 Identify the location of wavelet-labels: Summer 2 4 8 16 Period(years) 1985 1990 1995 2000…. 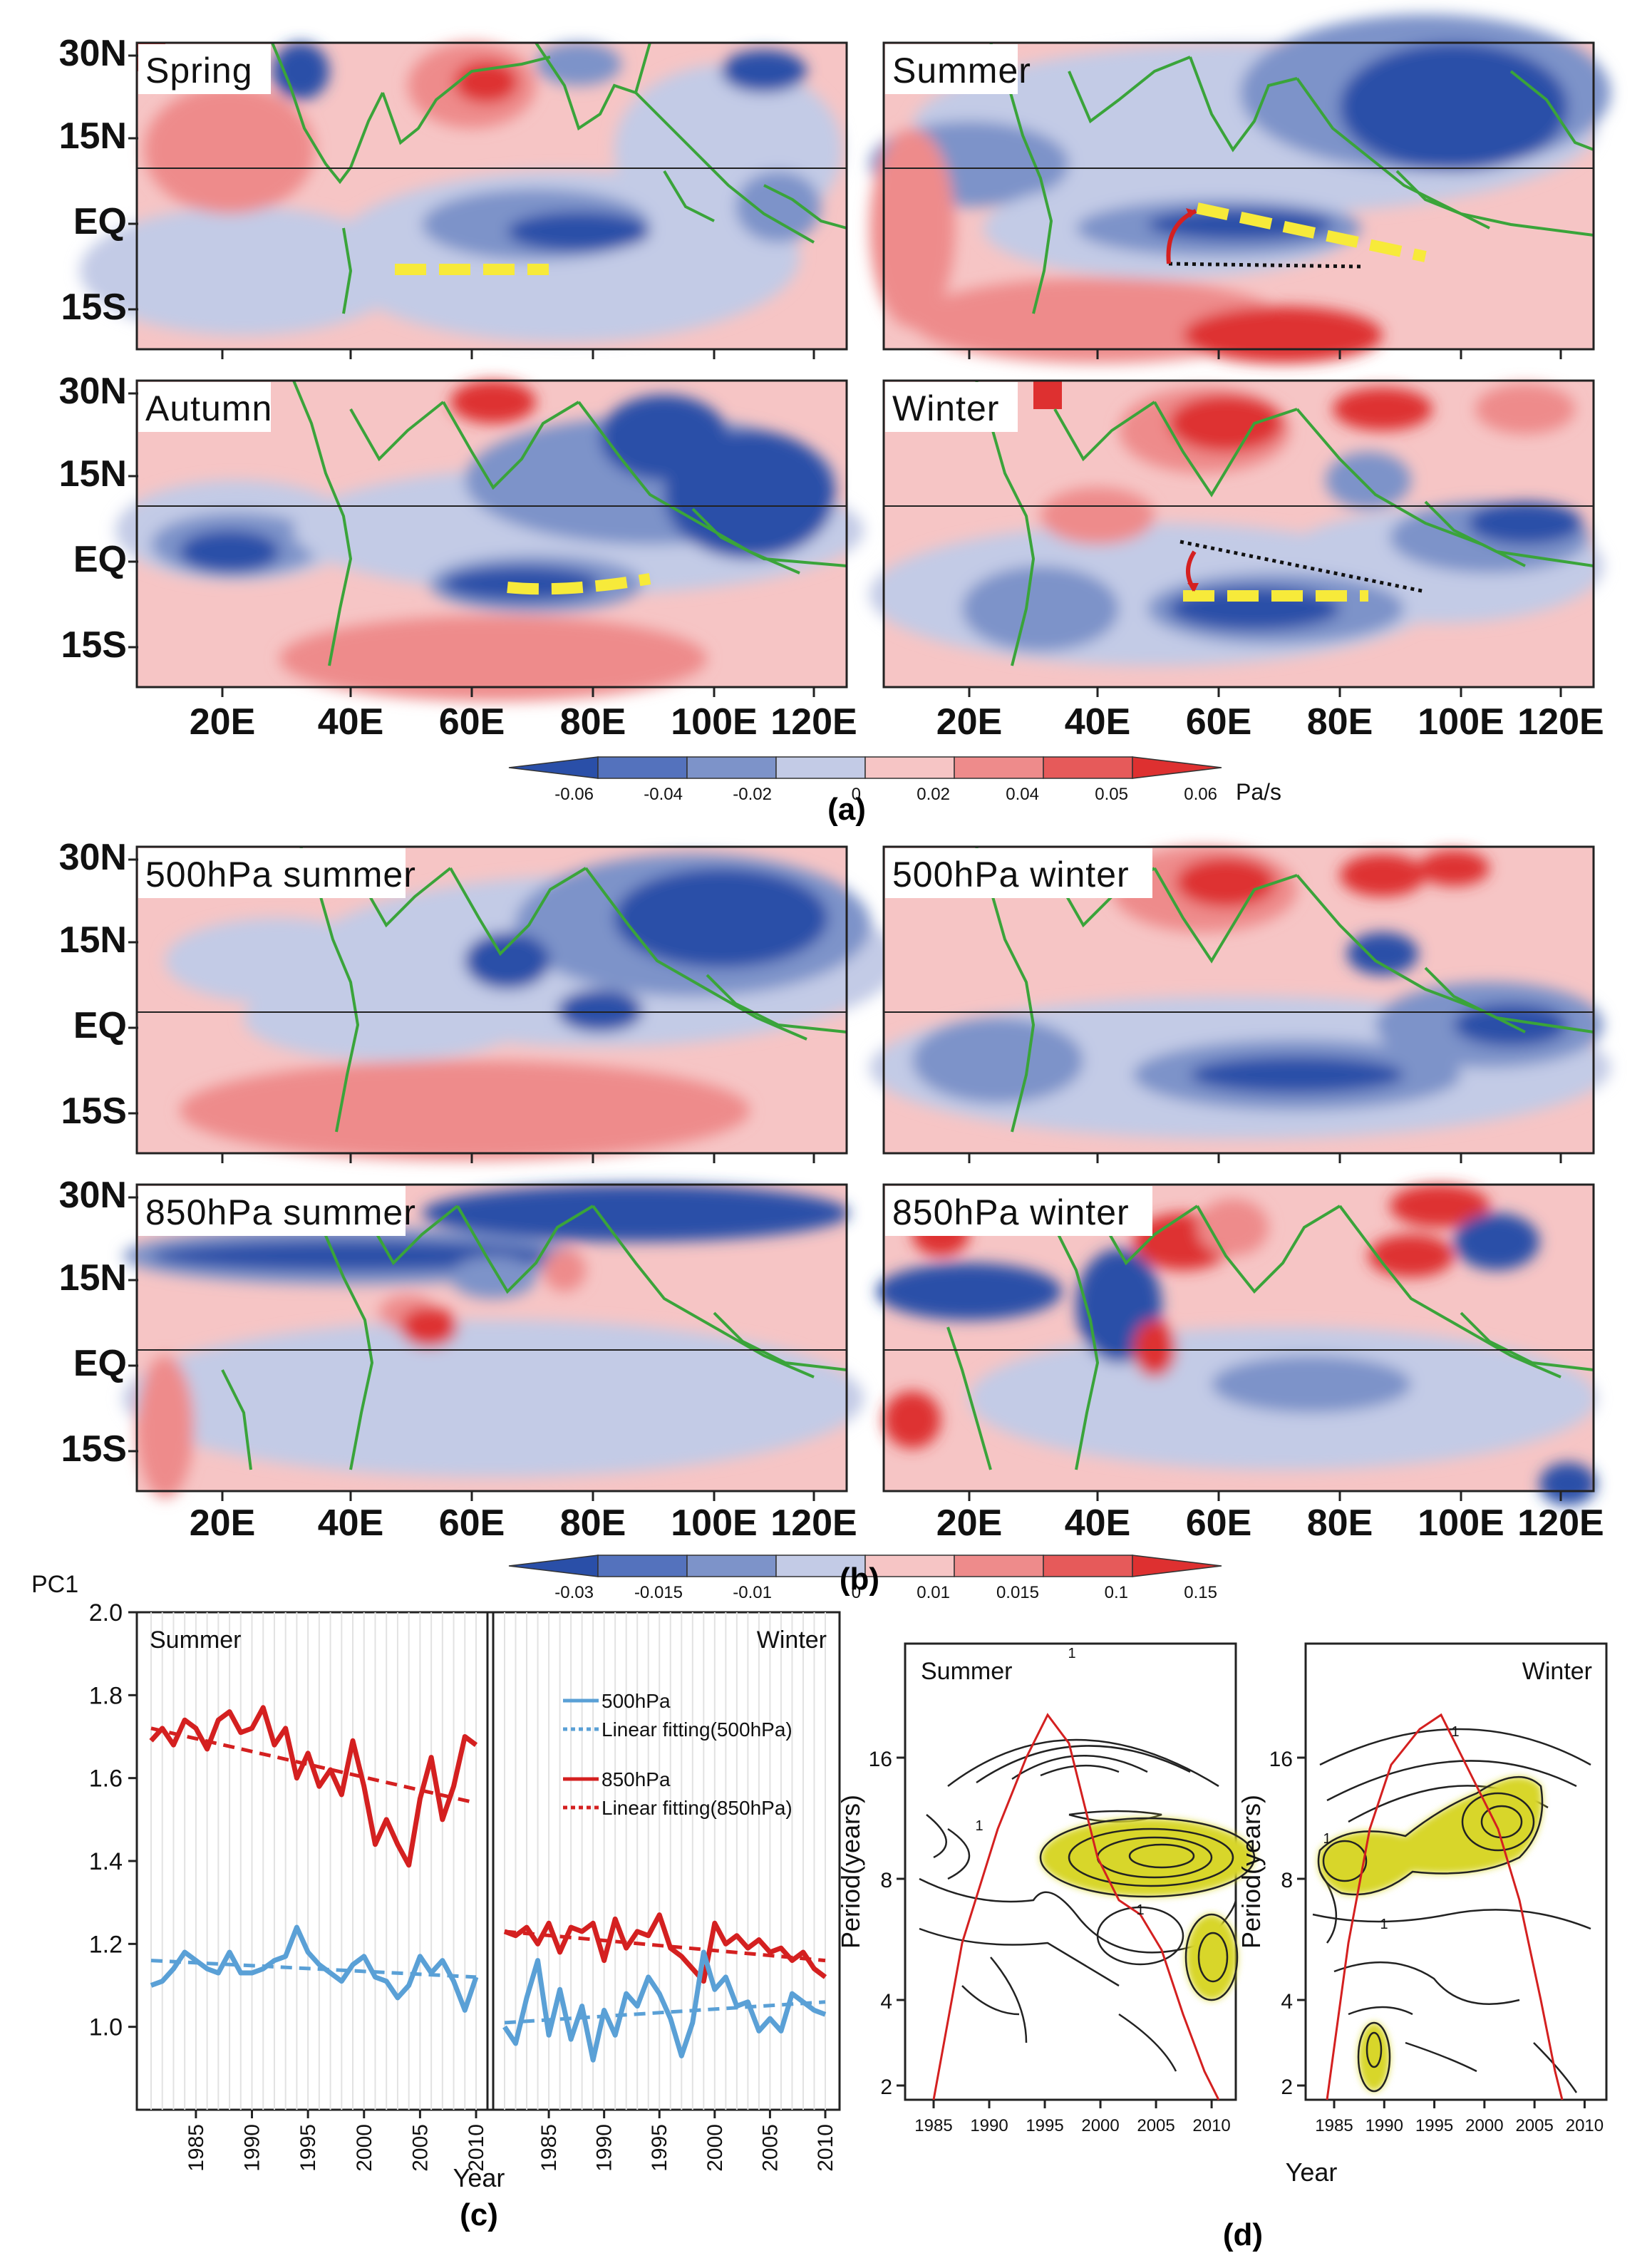
(1220, 1917).